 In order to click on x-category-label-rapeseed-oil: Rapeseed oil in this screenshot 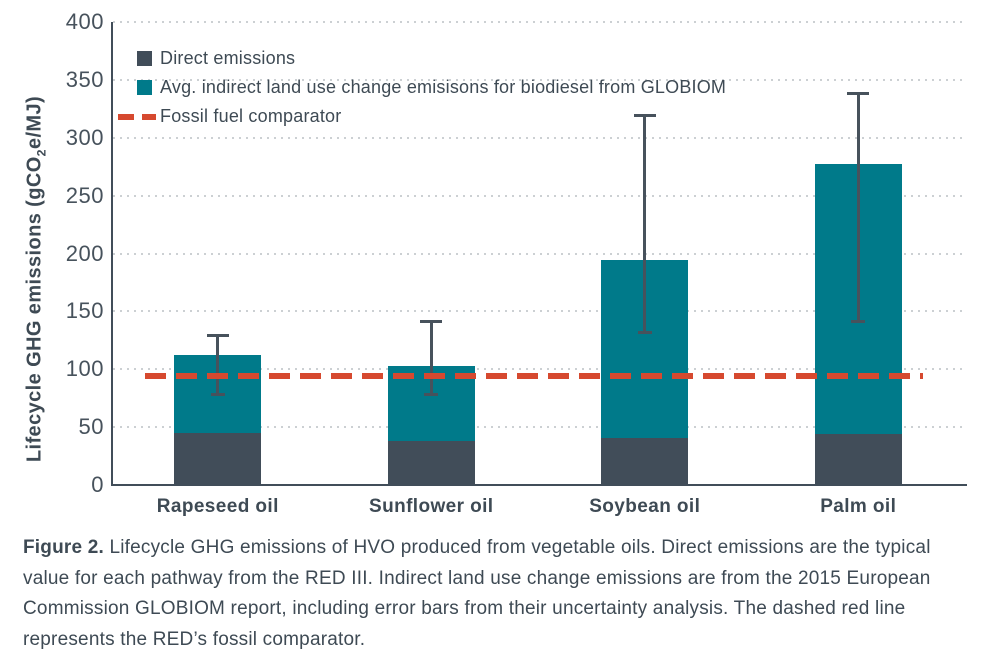, I will do `click(217, 506)`.